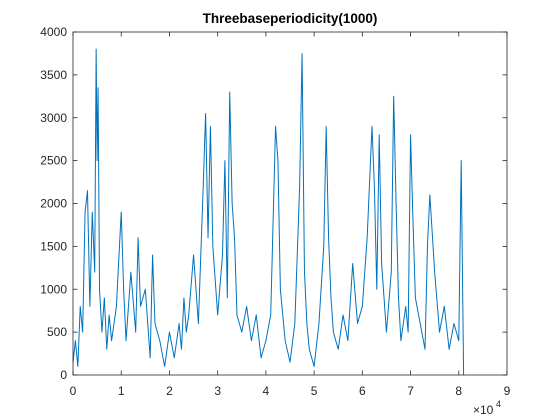  I want to click on y-tick-label: 2500, so click(53, 161).